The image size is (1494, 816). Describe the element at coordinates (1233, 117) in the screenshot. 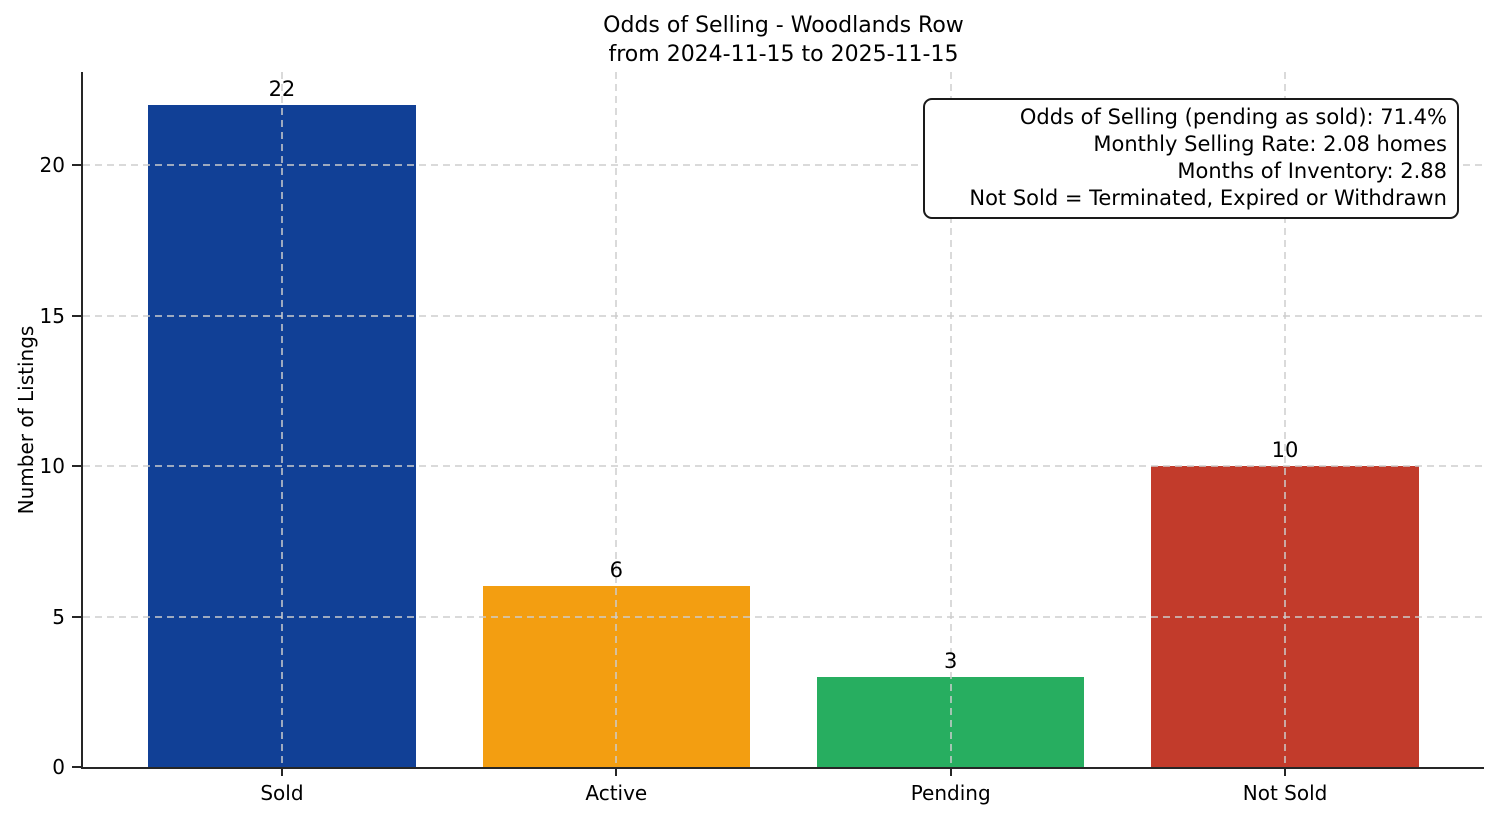

I see `annotation-odds-of-selling: Odds of Selling (pending as sold): 71.4%` at that location.